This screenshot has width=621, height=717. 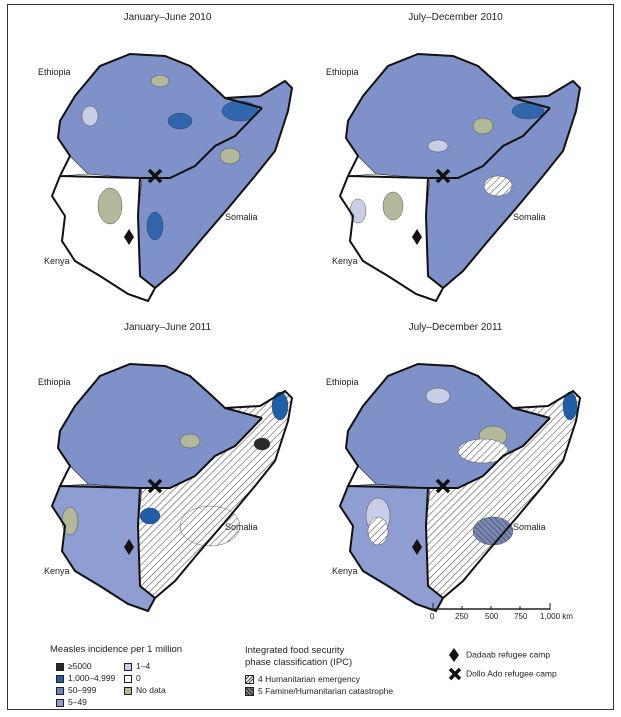 I want to click on incidence-item: 1–4, so click(x=137, y=666).